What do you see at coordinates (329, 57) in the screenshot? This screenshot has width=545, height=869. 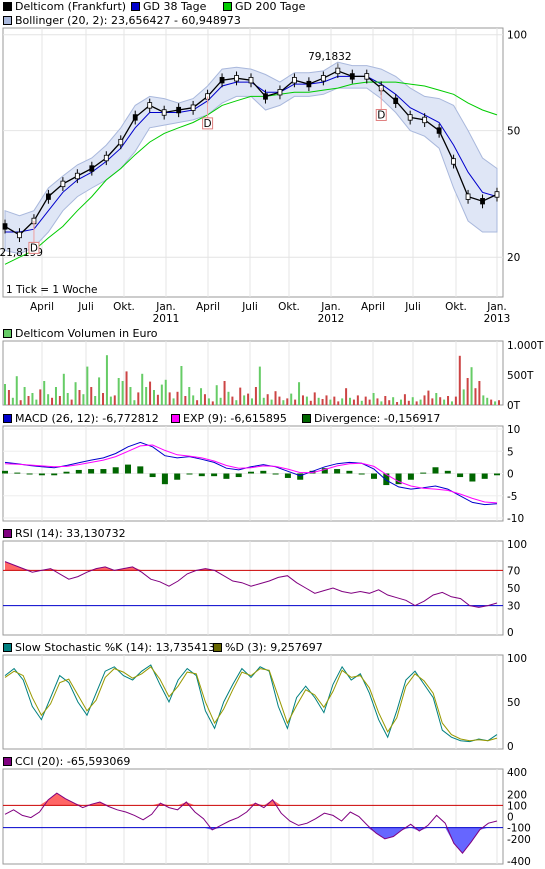 I see `price-high-label: 79,1832` at bounding box center [329, 57].